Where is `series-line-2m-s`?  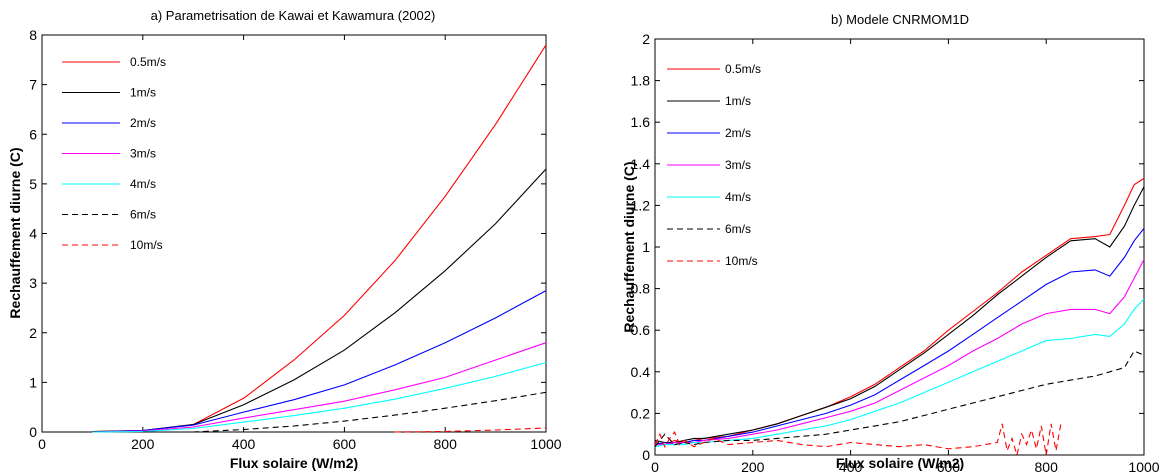 series-line-2m-s is located at coordinates (319, 361).